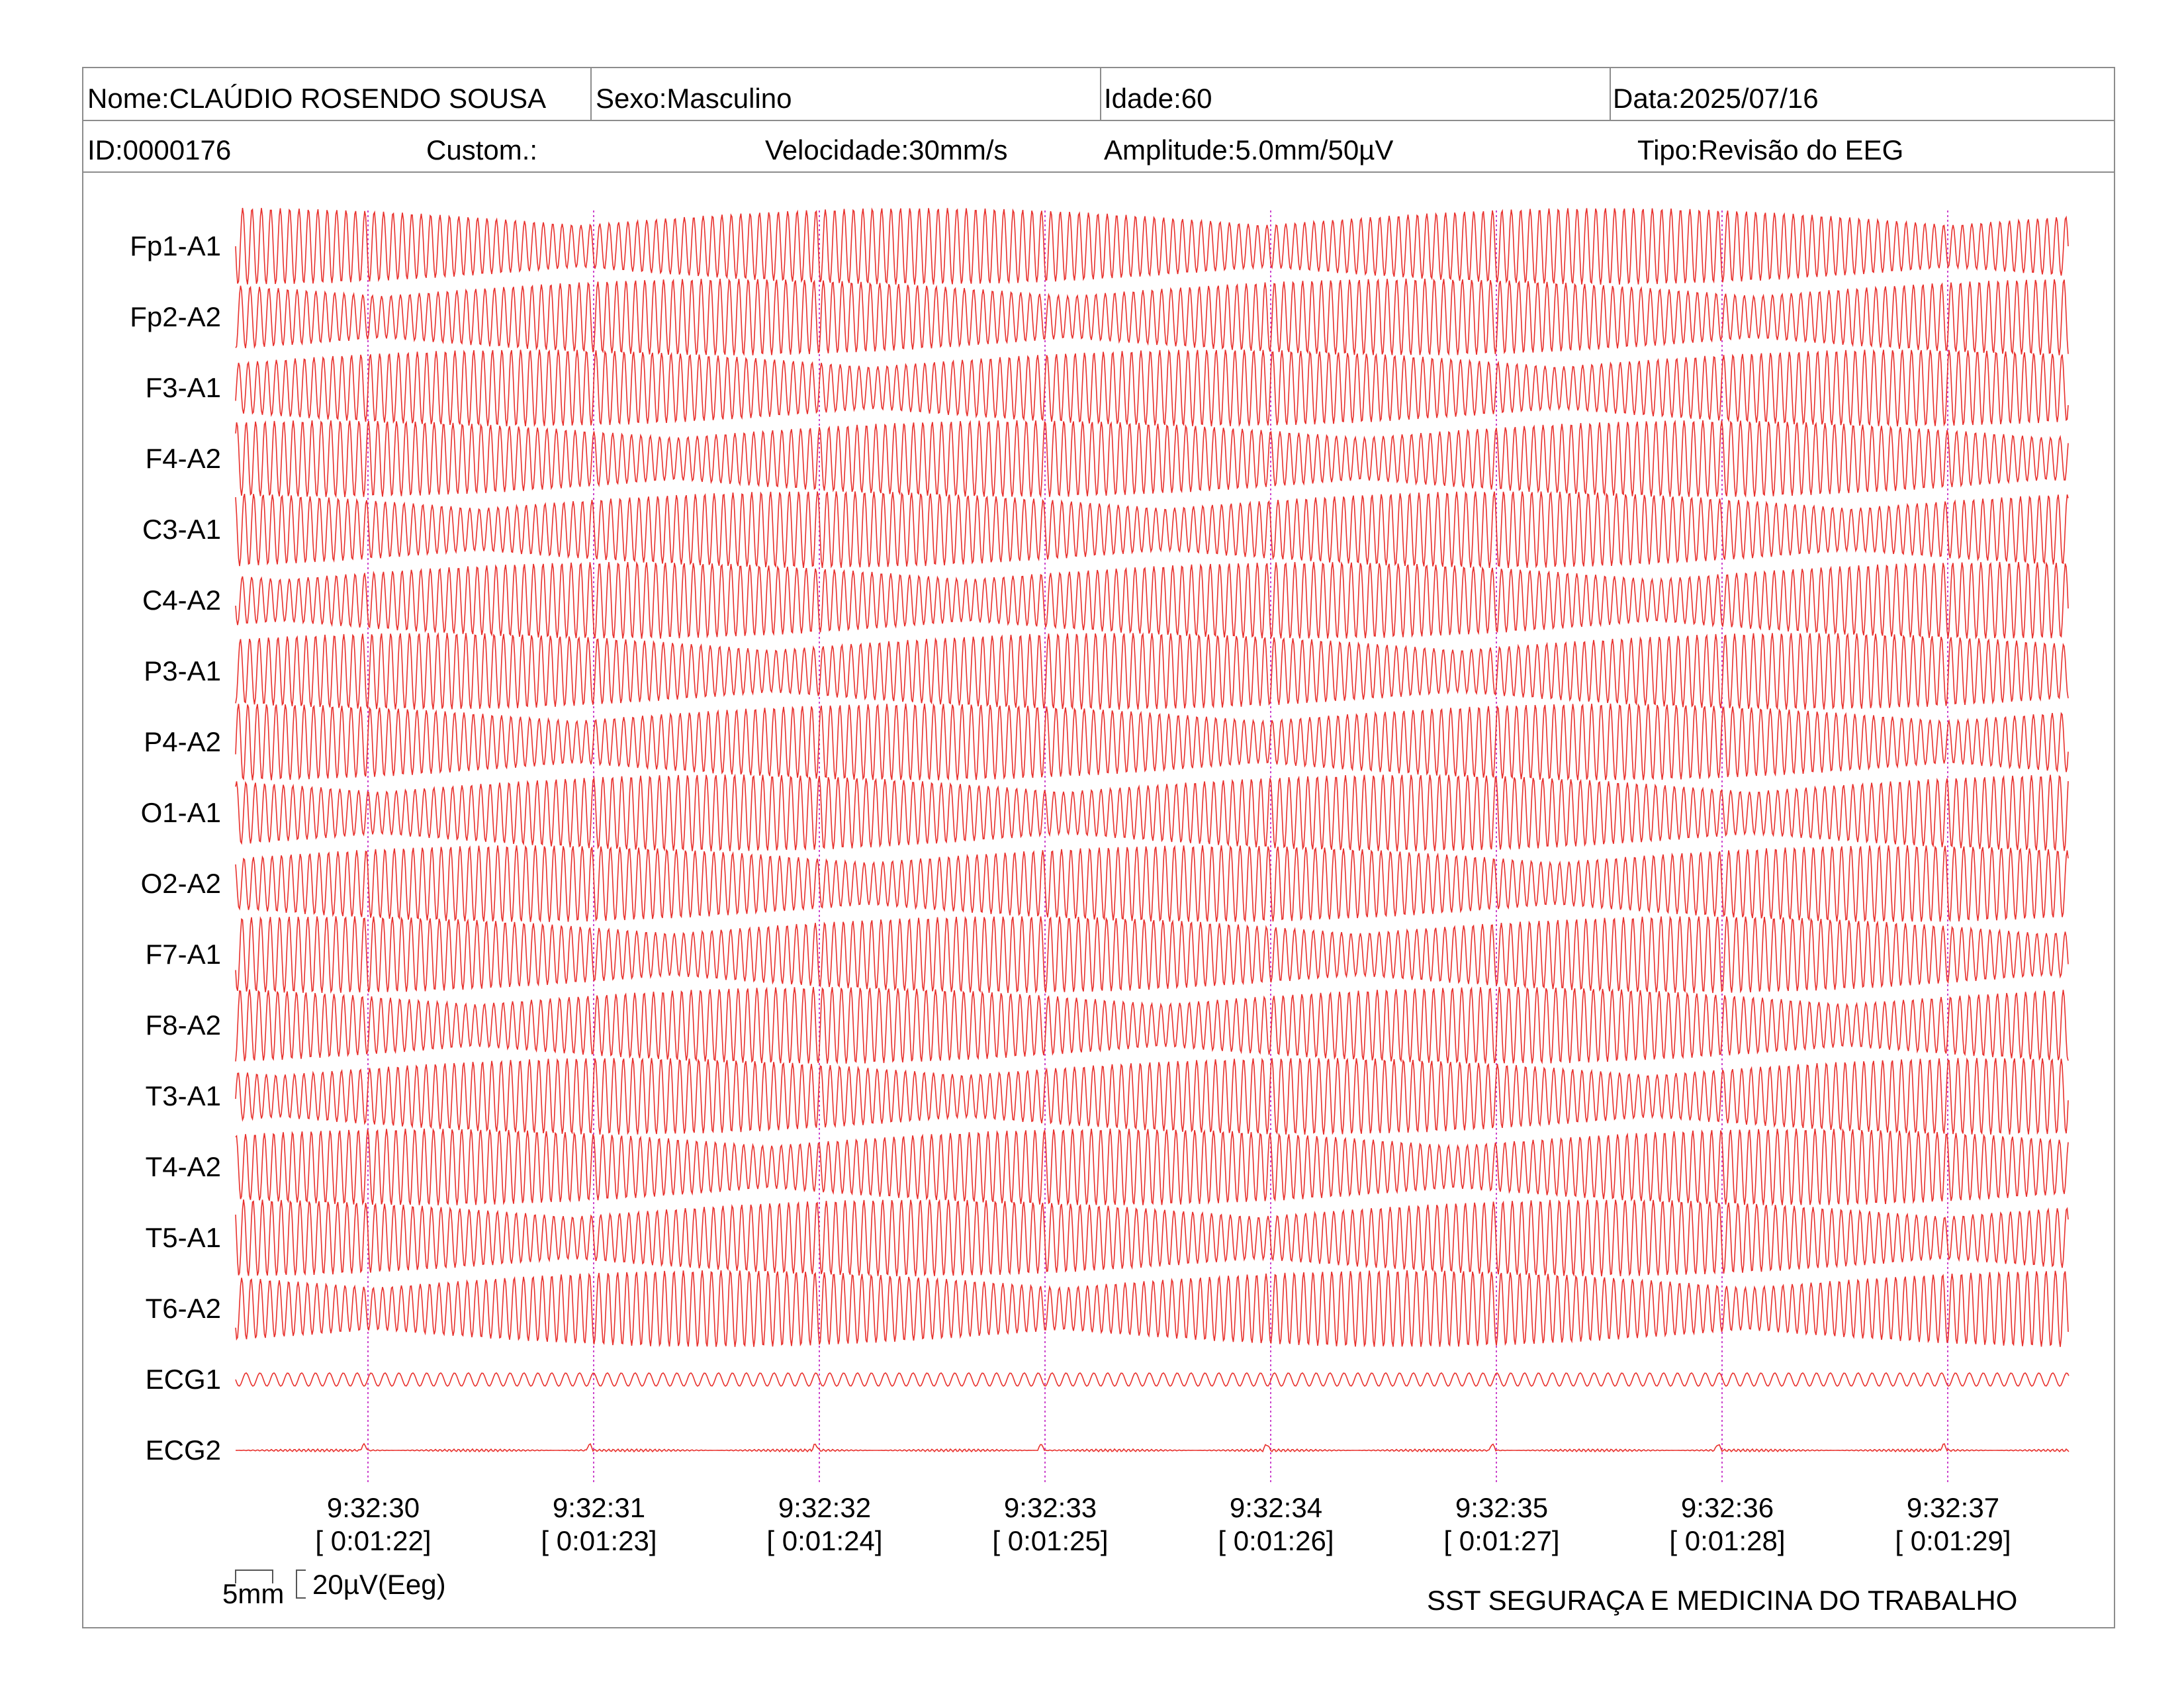 The width and height of the screenshot is (2184, 1688). What do you see at coordinates (181, 600) in the screenshot?
I see `channel-label: C4-A2` at bounding box center [181, 600].